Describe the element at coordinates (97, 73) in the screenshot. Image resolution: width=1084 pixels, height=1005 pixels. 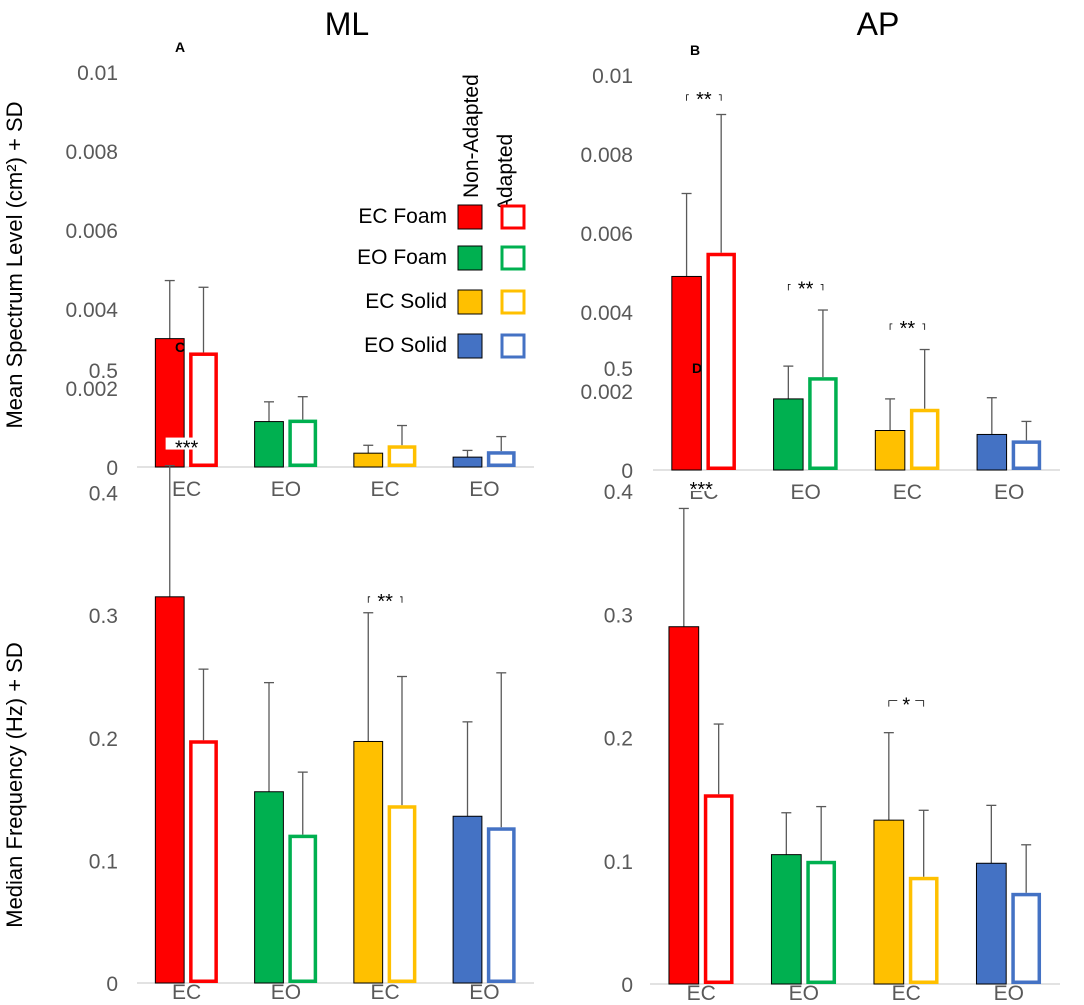
I see `y-tick-label: 0.01` at that location.